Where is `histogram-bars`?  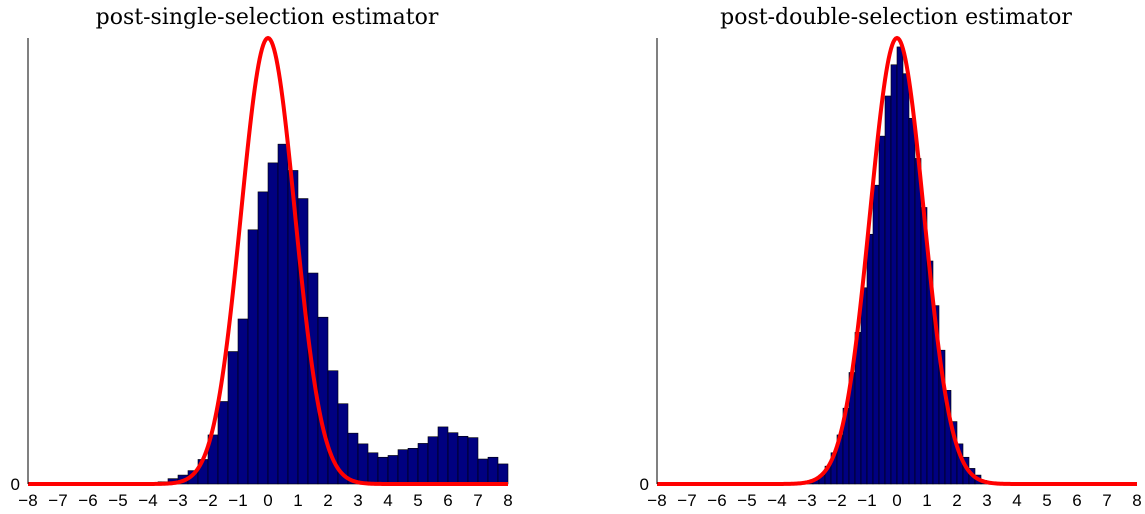 histogram-bars is located at coordinates (897, 265).